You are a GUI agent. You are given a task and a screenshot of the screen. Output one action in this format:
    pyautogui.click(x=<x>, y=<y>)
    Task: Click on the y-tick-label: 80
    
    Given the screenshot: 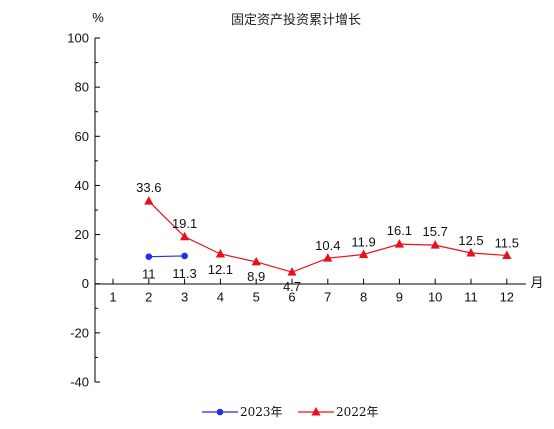 What is the action you would take?
    pyautogui.click(x=82, y=87)
    